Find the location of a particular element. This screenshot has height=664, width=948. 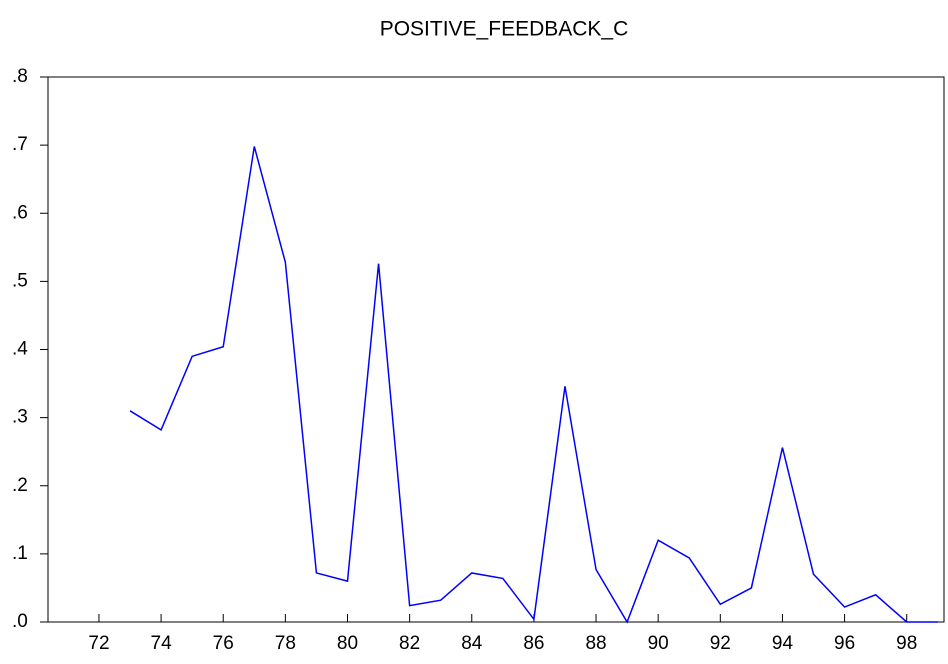

x-tick-label: 84 is located at coordinates (472, 643).